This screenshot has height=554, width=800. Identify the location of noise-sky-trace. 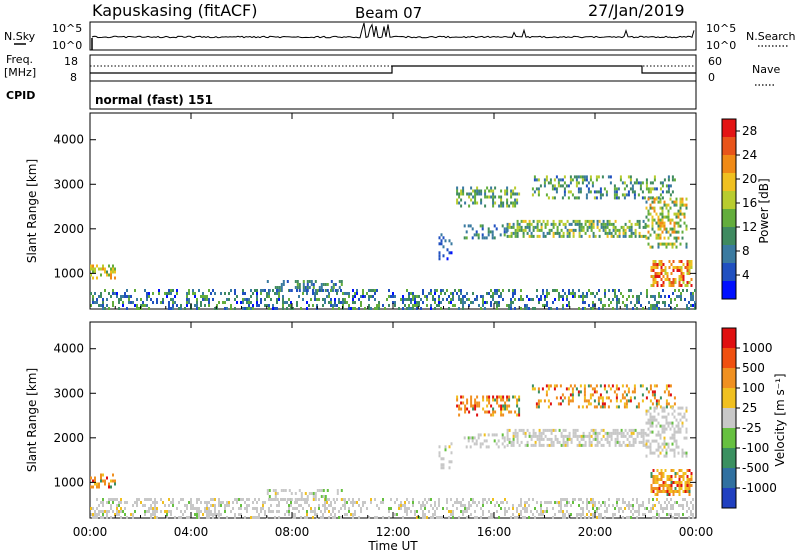
(393, 36).